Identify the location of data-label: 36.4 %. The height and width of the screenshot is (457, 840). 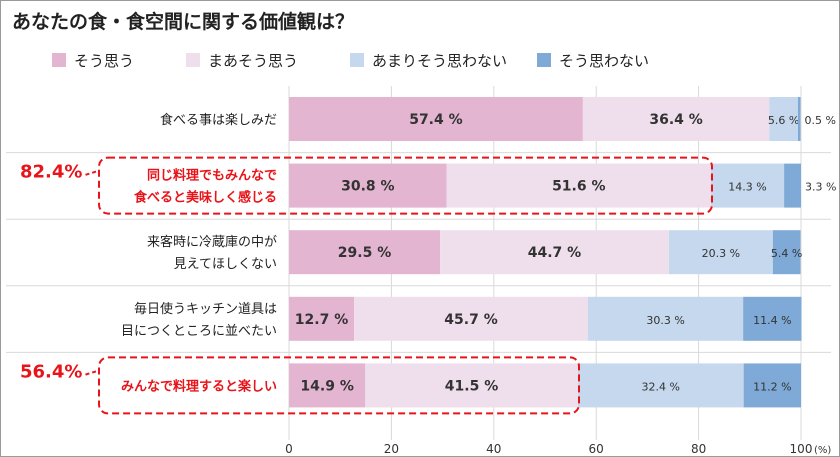
(675, 120).